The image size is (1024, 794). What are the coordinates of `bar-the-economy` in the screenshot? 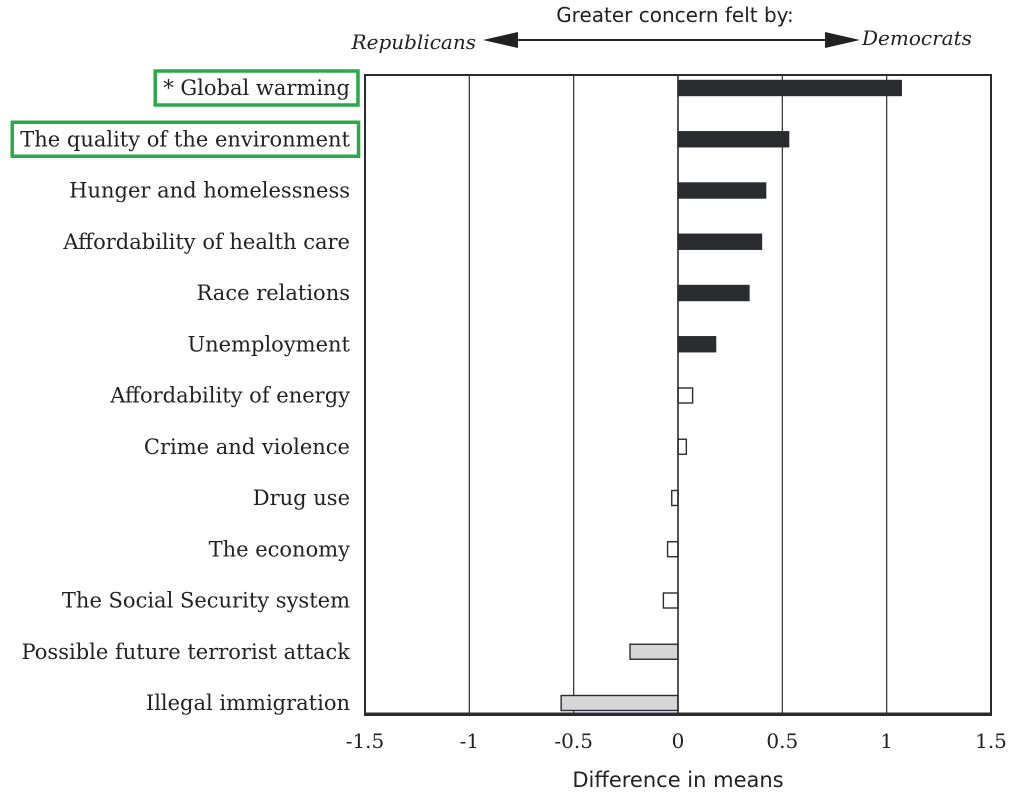 It's located at (672, 549).